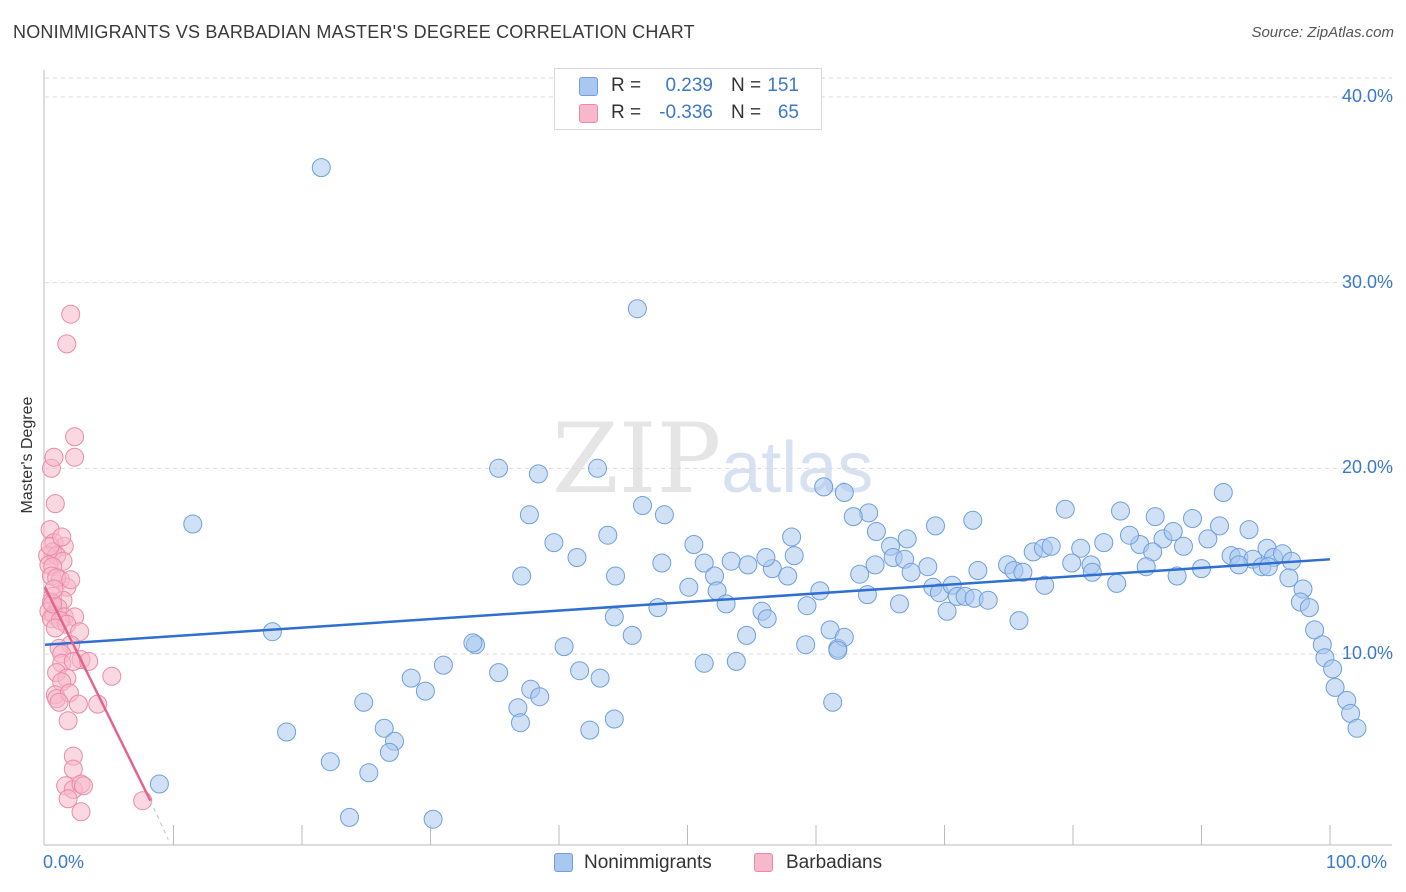 This screenshot has height=892, width=1406. I want to click on legend-r-value: -0.336, so click(686, 112).